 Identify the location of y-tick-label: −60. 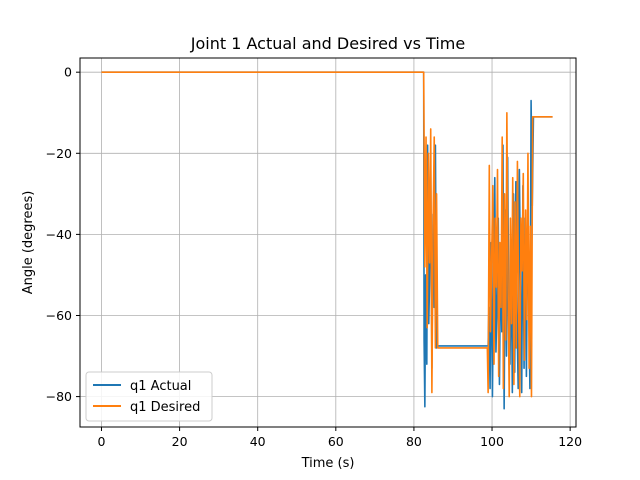
(59, 315).